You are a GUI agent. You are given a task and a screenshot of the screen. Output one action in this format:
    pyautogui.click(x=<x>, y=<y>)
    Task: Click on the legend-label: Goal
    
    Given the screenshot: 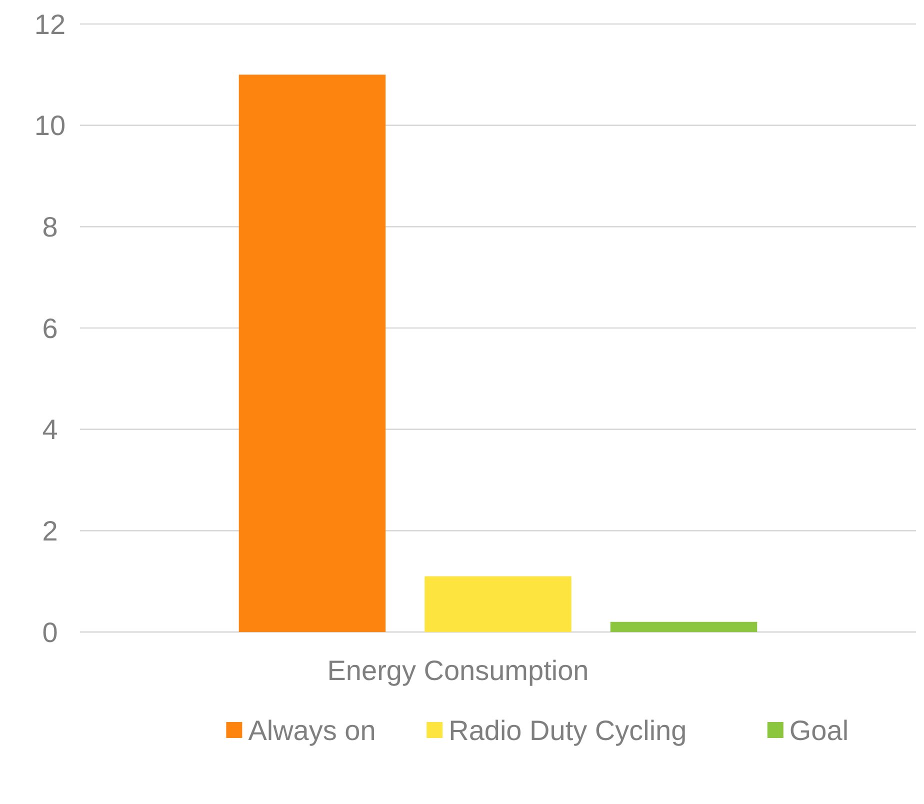 What is the action you would take?
    pyautogui.click(x=819, y=730)
    